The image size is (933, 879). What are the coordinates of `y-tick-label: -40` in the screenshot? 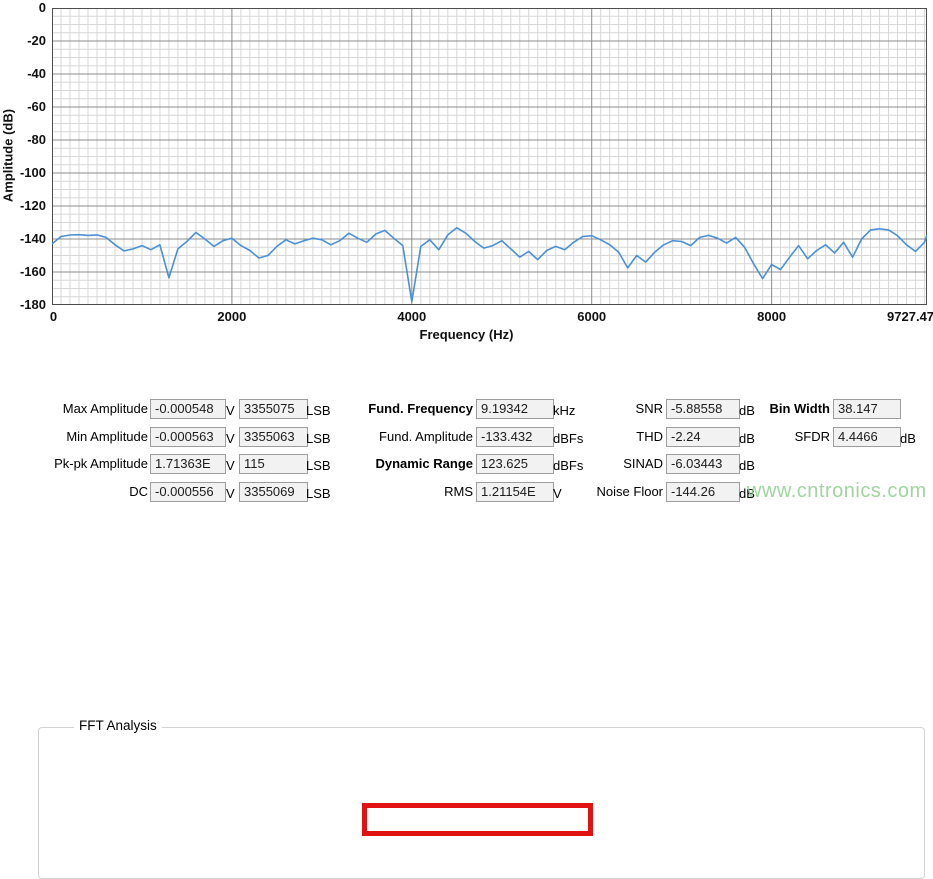 It's located at (36, 73).